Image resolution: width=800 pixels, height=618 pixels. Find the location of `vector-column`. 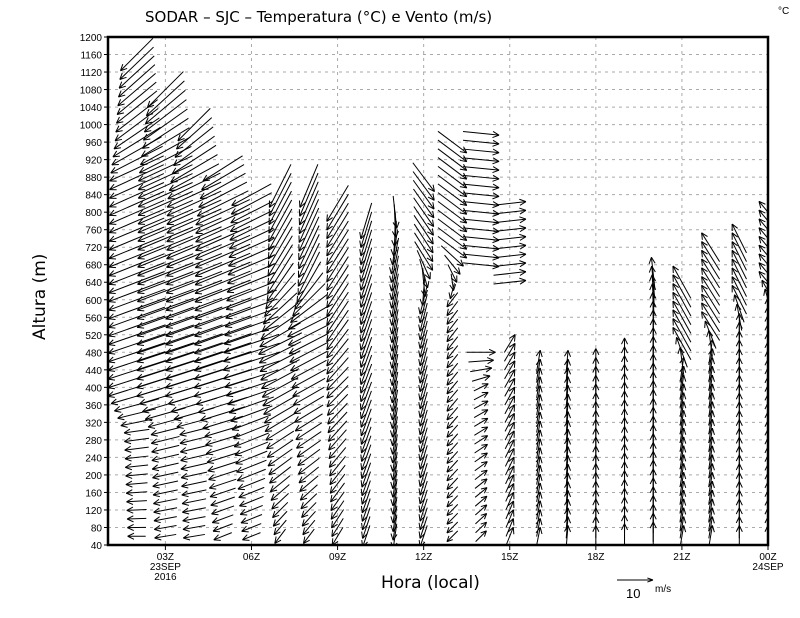

vector-column is located at coordinates (280, 354).